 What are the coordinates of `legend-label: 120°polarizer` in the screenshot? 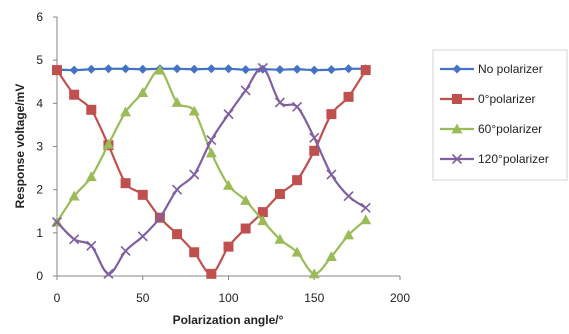 It's located at (513, 159).